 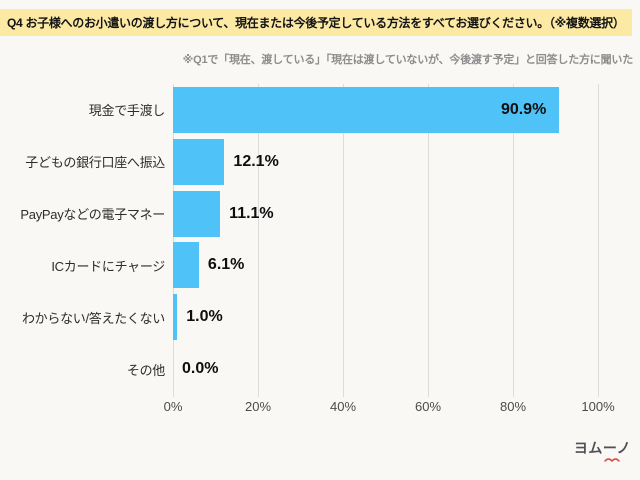 What do you see at coordinates (226, 265) in the screenshot?
I see `value-label: 6.1%` at bounding box center [226, 265].